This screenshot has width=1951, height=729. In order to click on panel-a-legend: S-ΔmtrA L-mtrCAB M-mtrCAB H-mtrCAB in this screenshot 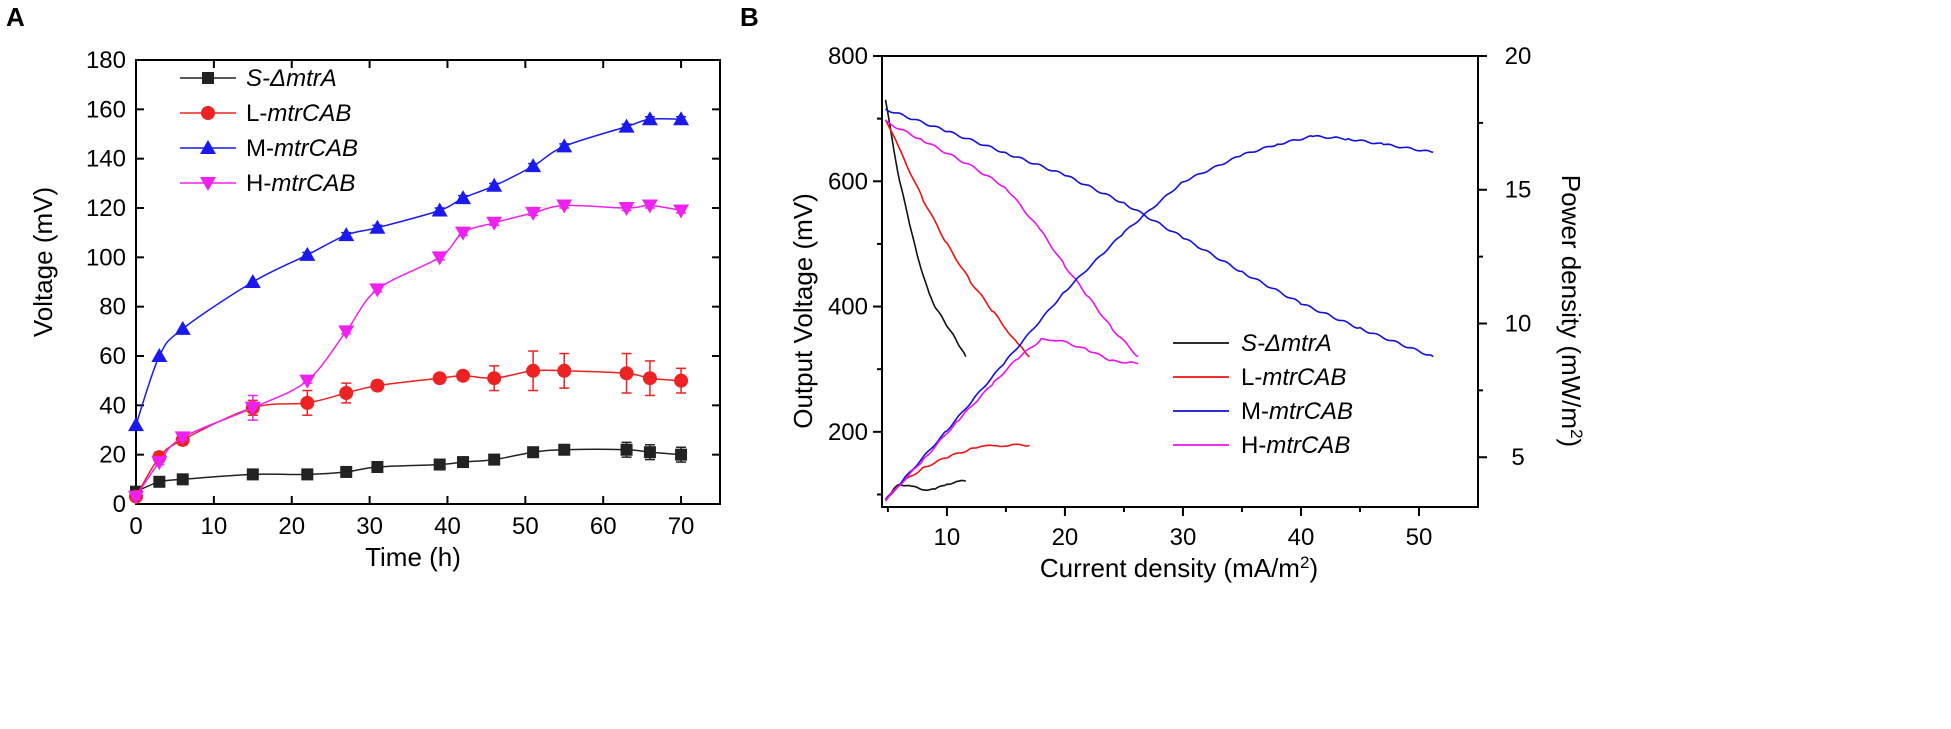, I will do `click(269, 131)`.